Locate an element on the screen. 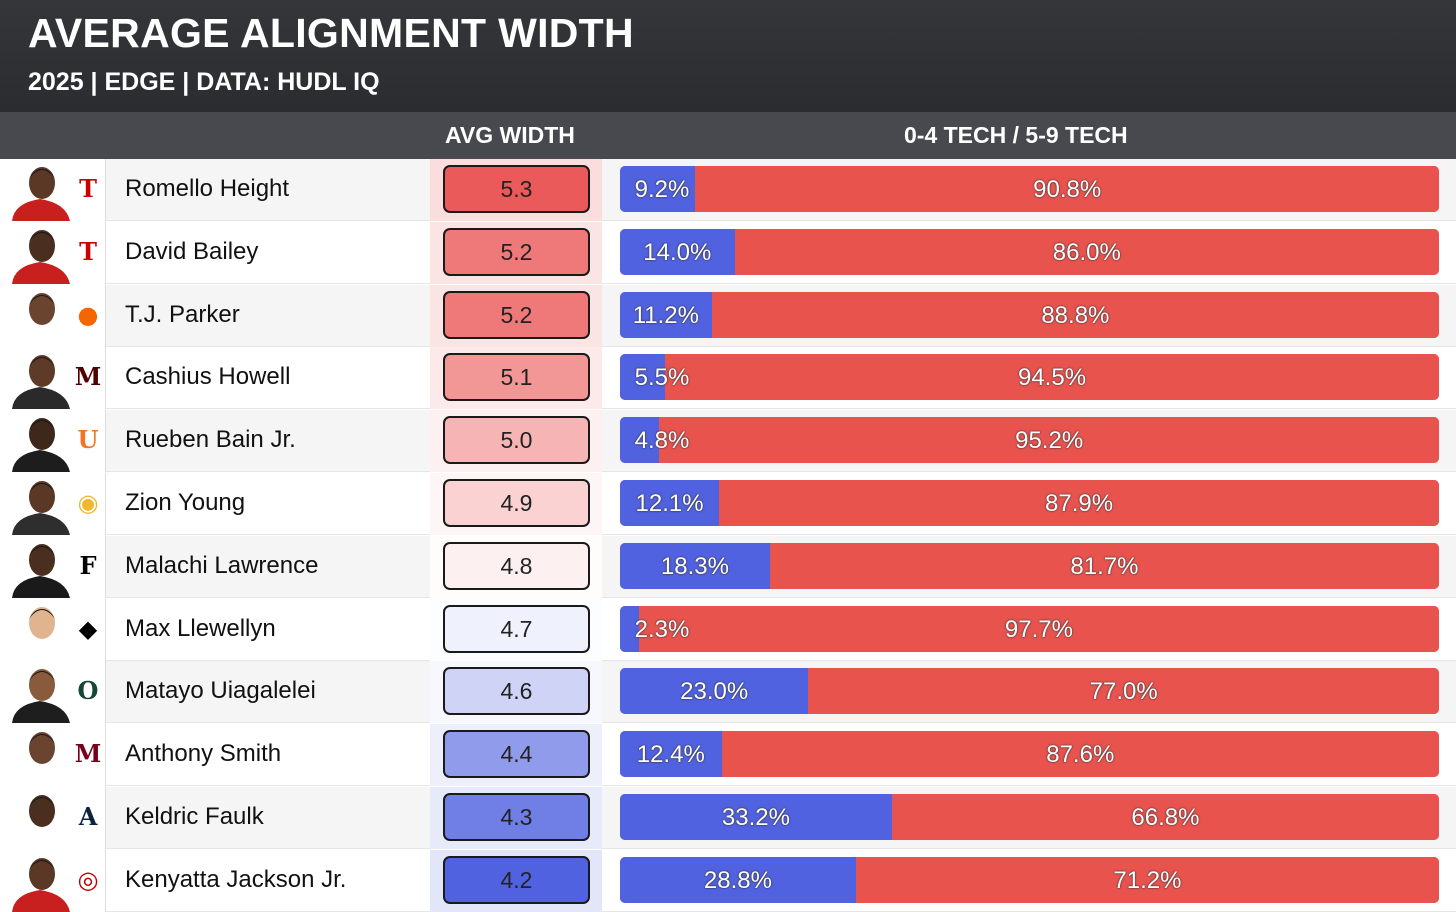 The image size is (1456, 912). ucf-logo-icon: F is located at coordinates (87, 565).